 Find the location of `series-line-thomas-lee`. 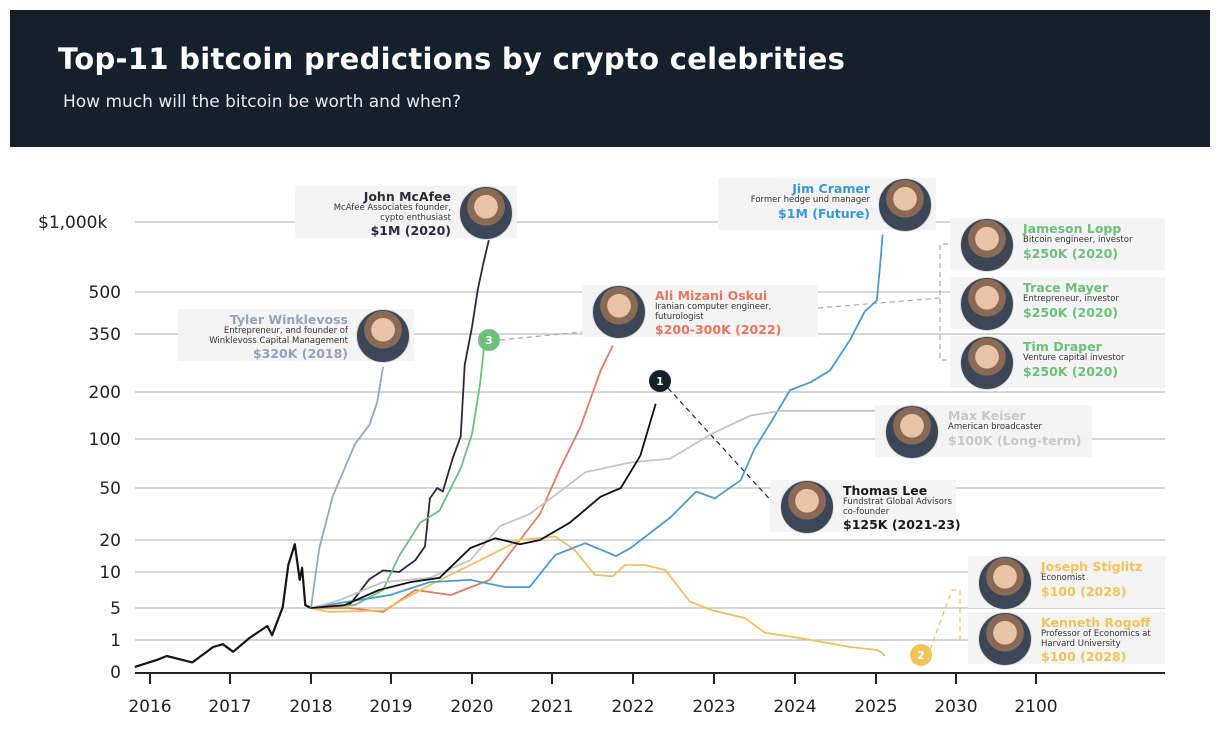

series-line-thomas-lee is located at coordinates (483, 506).